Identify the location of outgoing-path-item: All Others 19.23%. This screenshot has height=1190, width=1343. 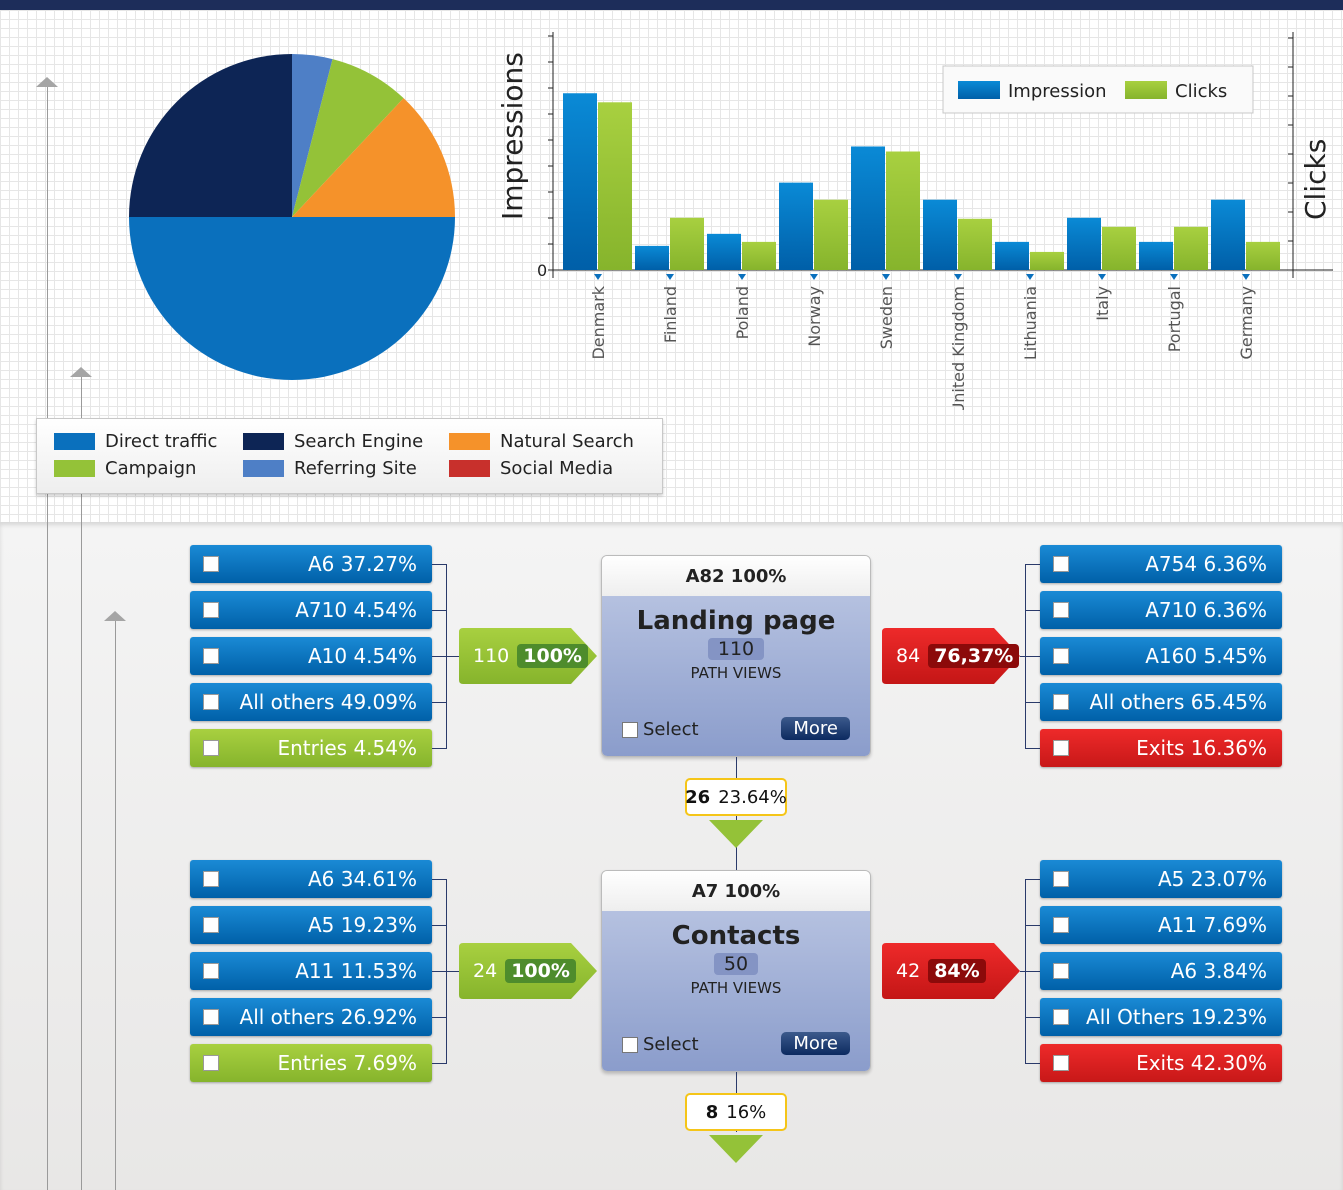
(1161, 1017).